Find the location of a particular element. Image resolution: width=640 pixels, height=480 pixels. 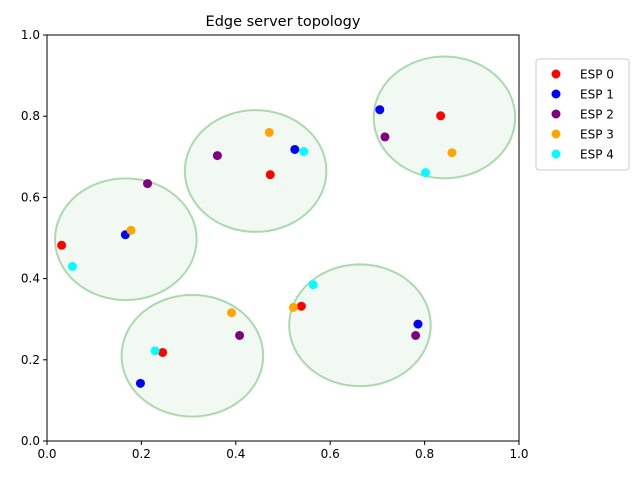

x-tick-label-2: 0.4 is located at coordinates (235, 454).